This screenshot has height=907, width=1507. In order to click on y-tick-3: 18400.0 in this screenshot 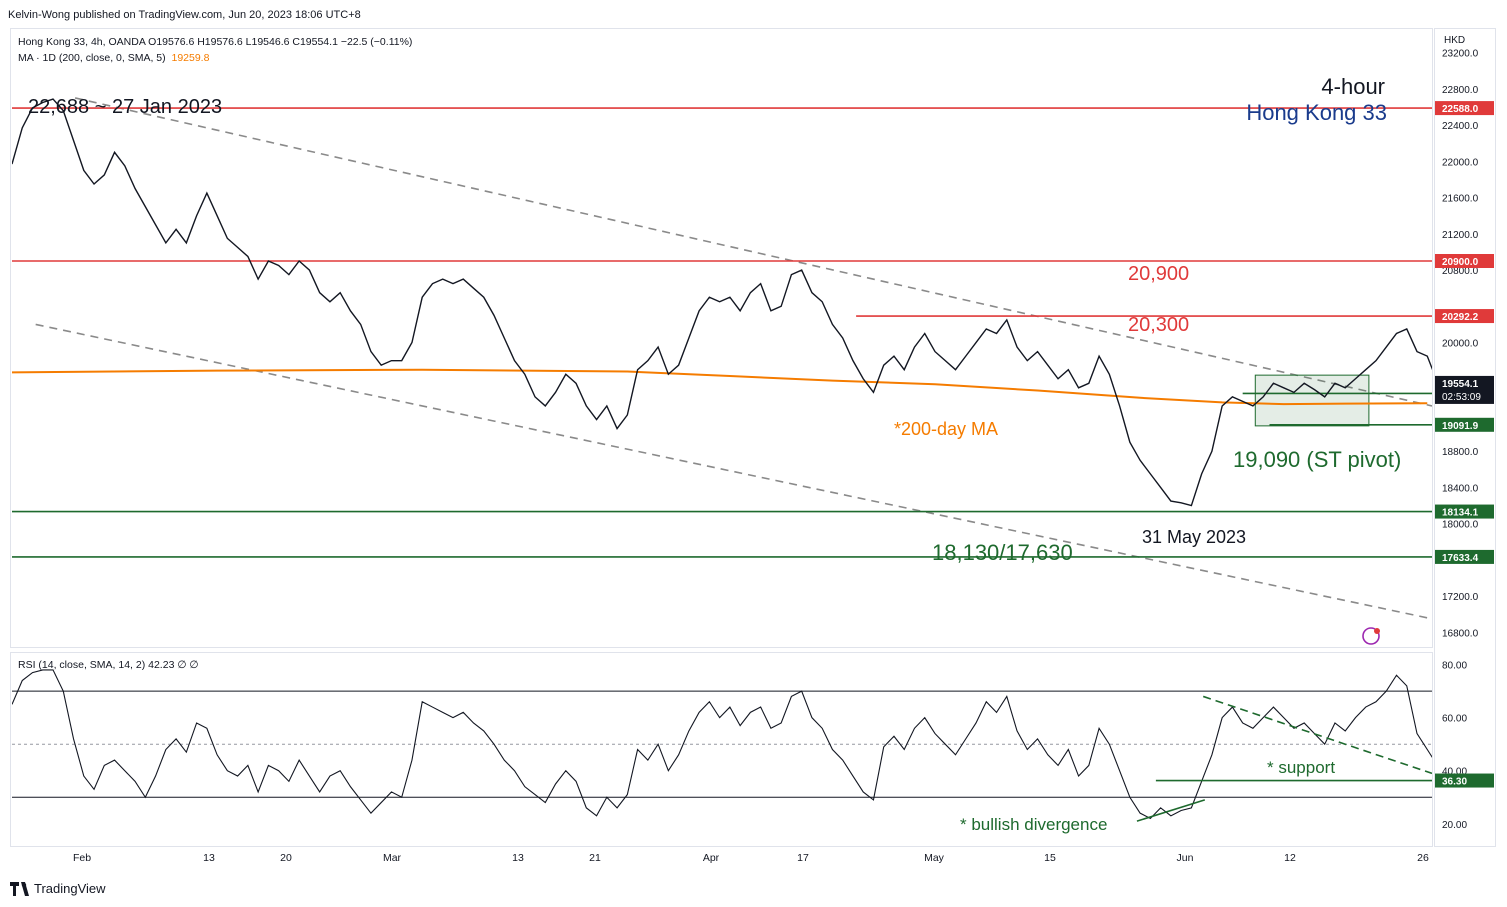, I will do `click(1460, 488)`.